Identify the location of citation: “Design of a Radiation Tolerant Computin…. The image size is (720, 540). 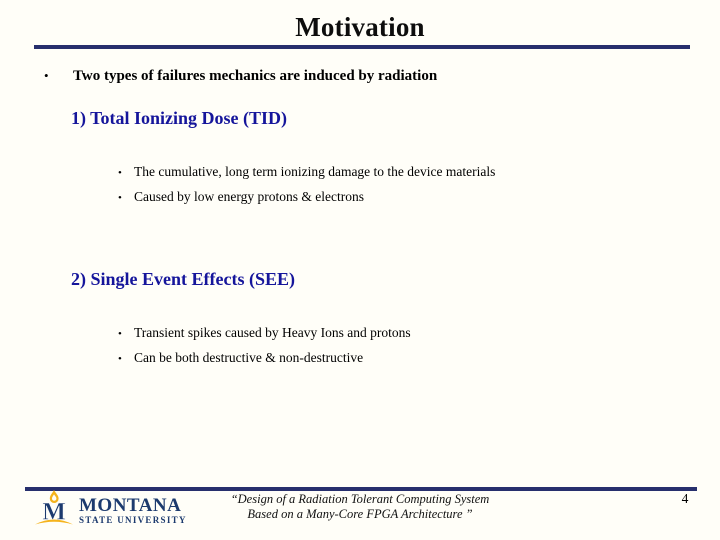
(360, 507).